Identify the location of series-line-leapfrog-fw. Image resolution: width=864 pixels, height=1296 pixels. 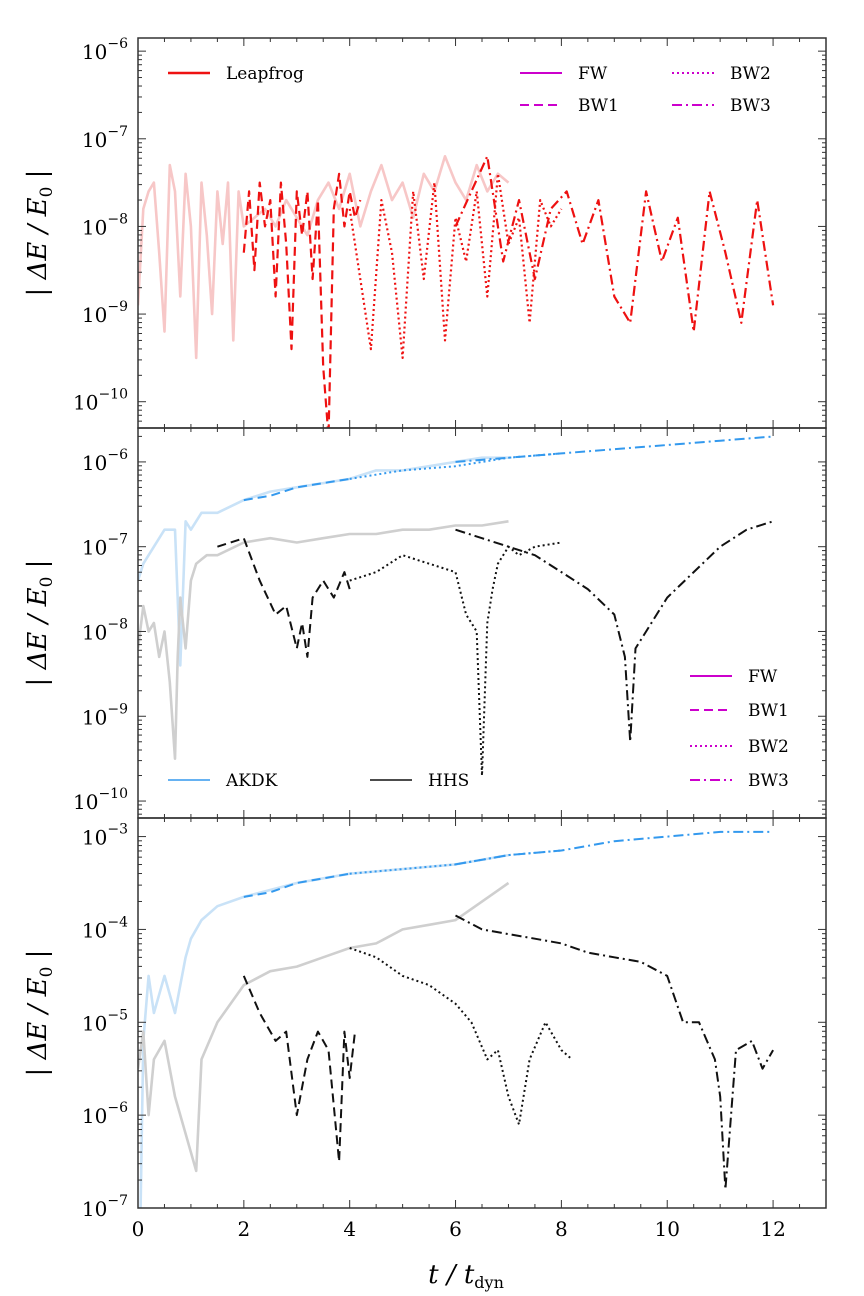
(324, 257).